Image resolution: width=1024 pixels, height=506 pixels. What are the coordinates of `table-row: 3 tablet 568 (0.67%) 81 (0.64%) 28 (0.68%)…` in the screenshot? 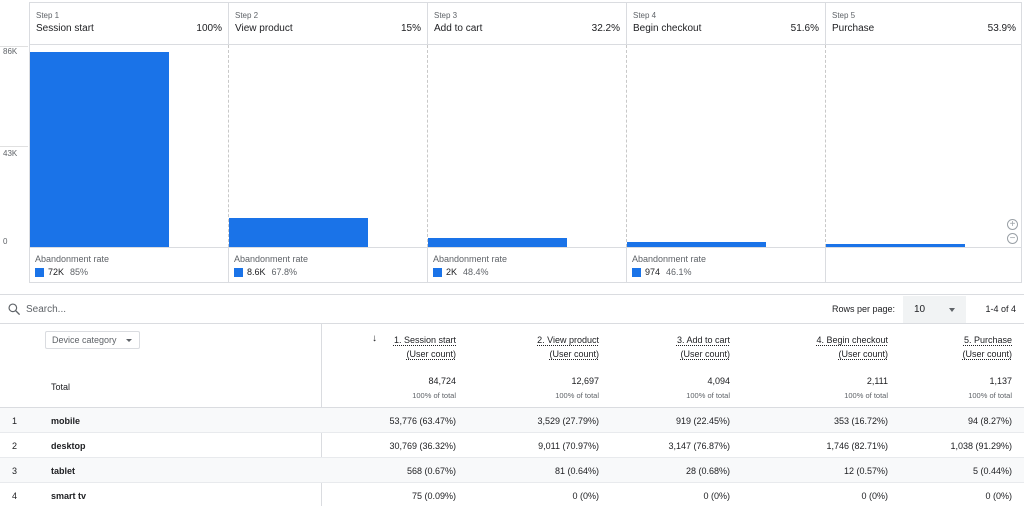 It's located at (512, 470).